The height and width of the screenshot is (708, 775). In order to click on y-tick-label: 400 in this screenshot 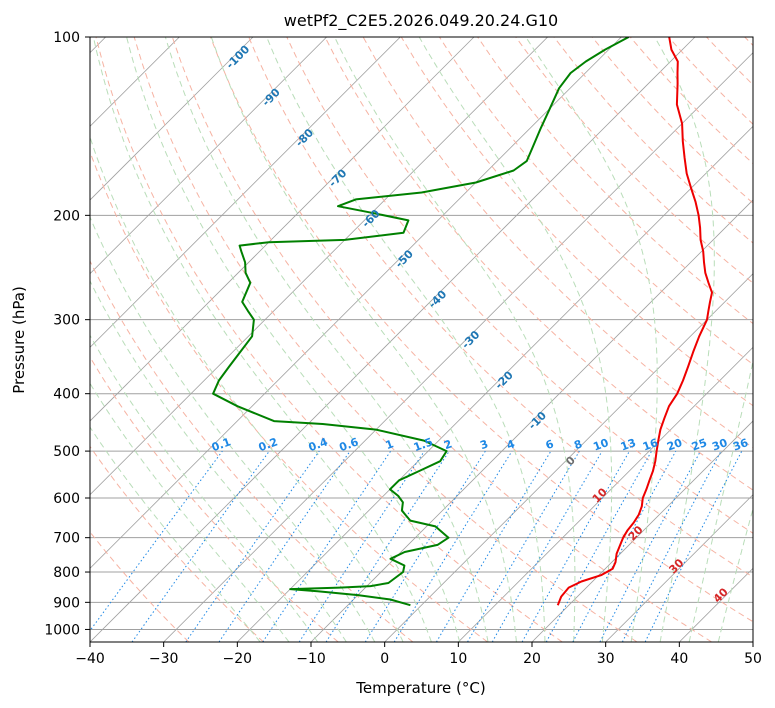, I will do `click(66, 395)`.